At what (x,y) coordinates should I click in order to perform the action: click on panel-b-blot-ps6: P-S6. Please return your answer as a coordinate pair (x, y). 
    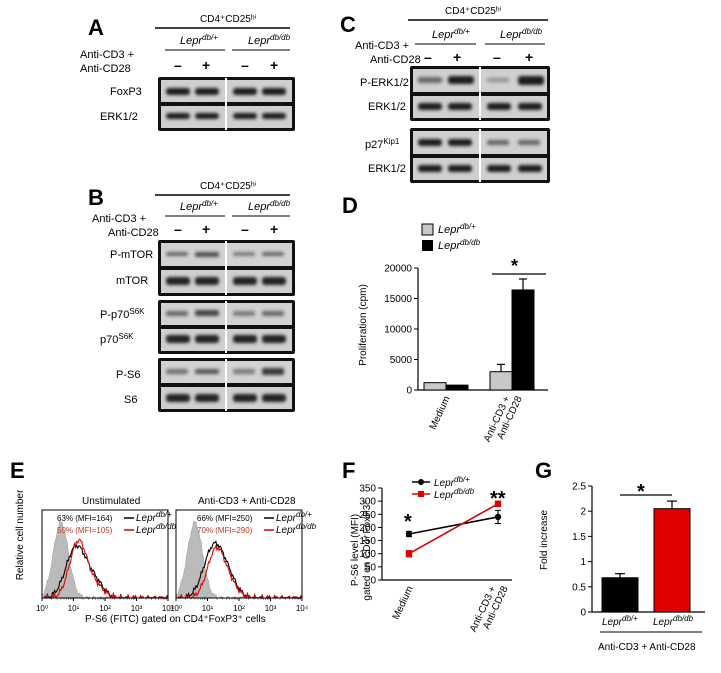
    Looking at the image, I should click on (128, 375).